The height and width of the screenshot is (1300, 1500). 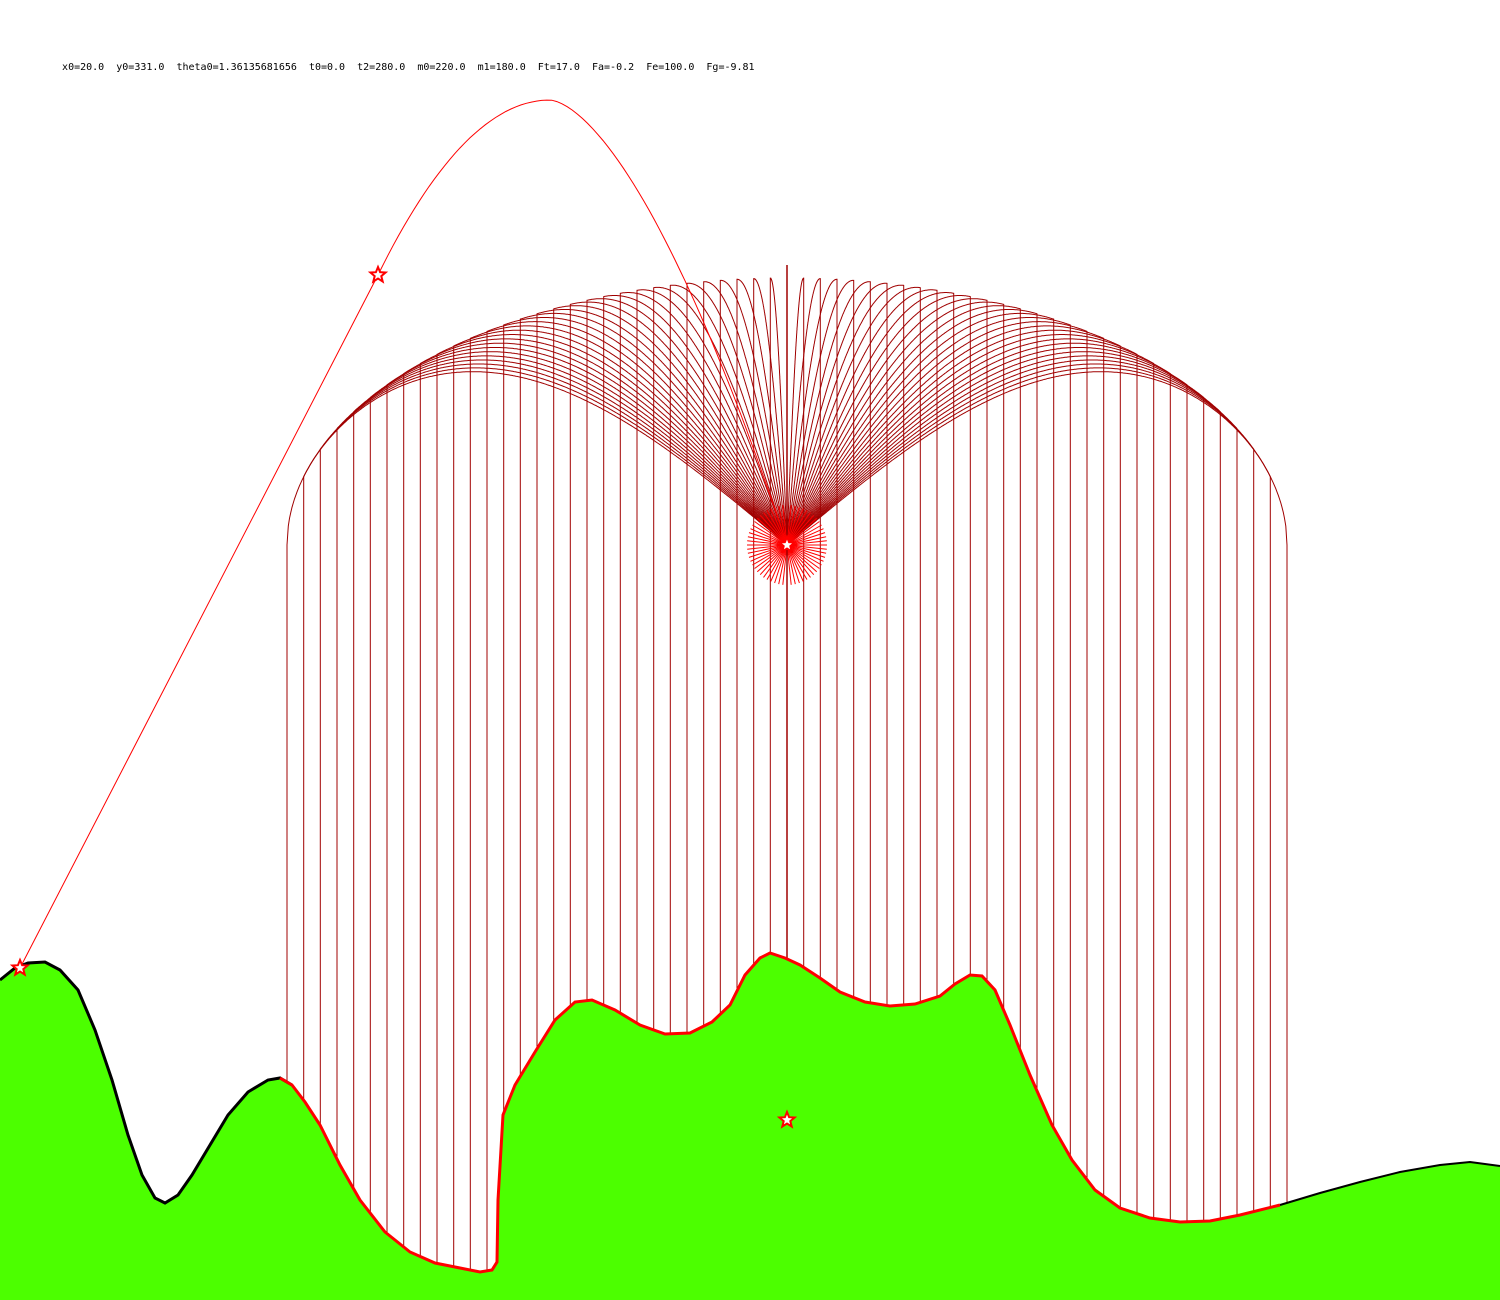 What do you see at coordinates (1389, 1183) in the screenshot?
I see `terrain-edge-right` at bounding box center [1389, 1183].